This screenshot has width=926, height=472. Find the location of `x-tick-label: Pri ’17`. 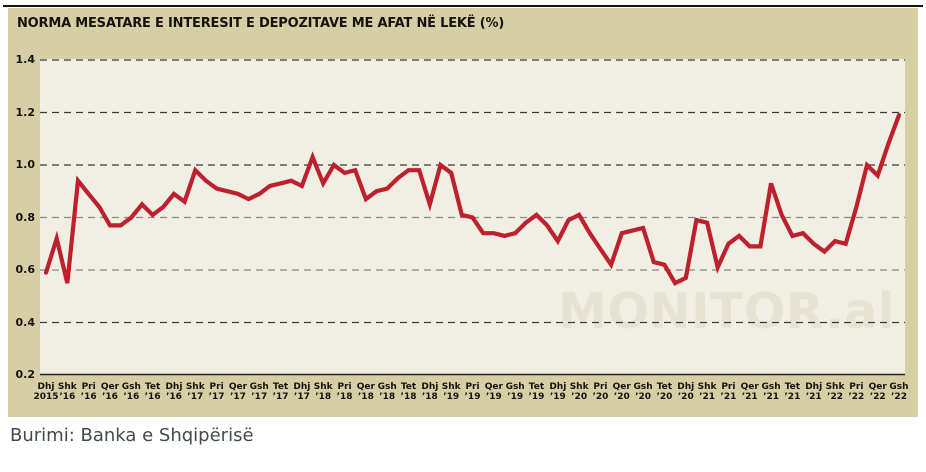

x-tick-label: Pri ’17 is located at coordinates (217, 392).